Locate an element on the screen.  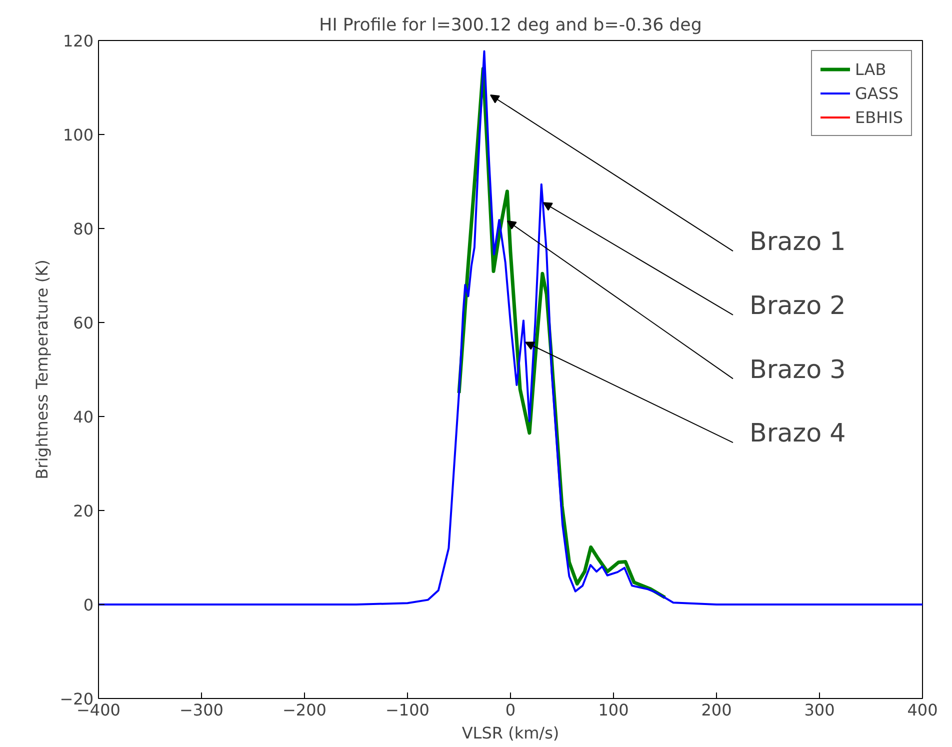
x-tick-label: 200 is located at coordinates (716, 710).